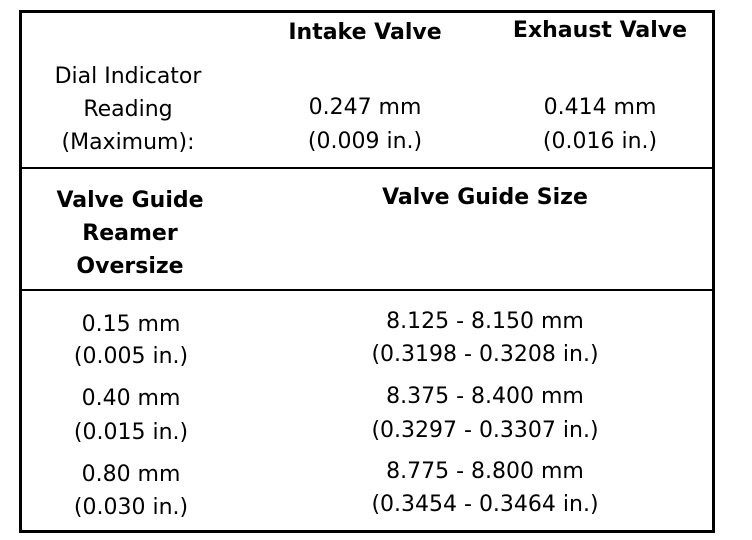 Image resolution: width=752 pixels, height=540 pixels. What do you see at coordinates (131, 474) in the screenshot?
I see `cell: 0.80 mm` at bounding box center [131, 474].